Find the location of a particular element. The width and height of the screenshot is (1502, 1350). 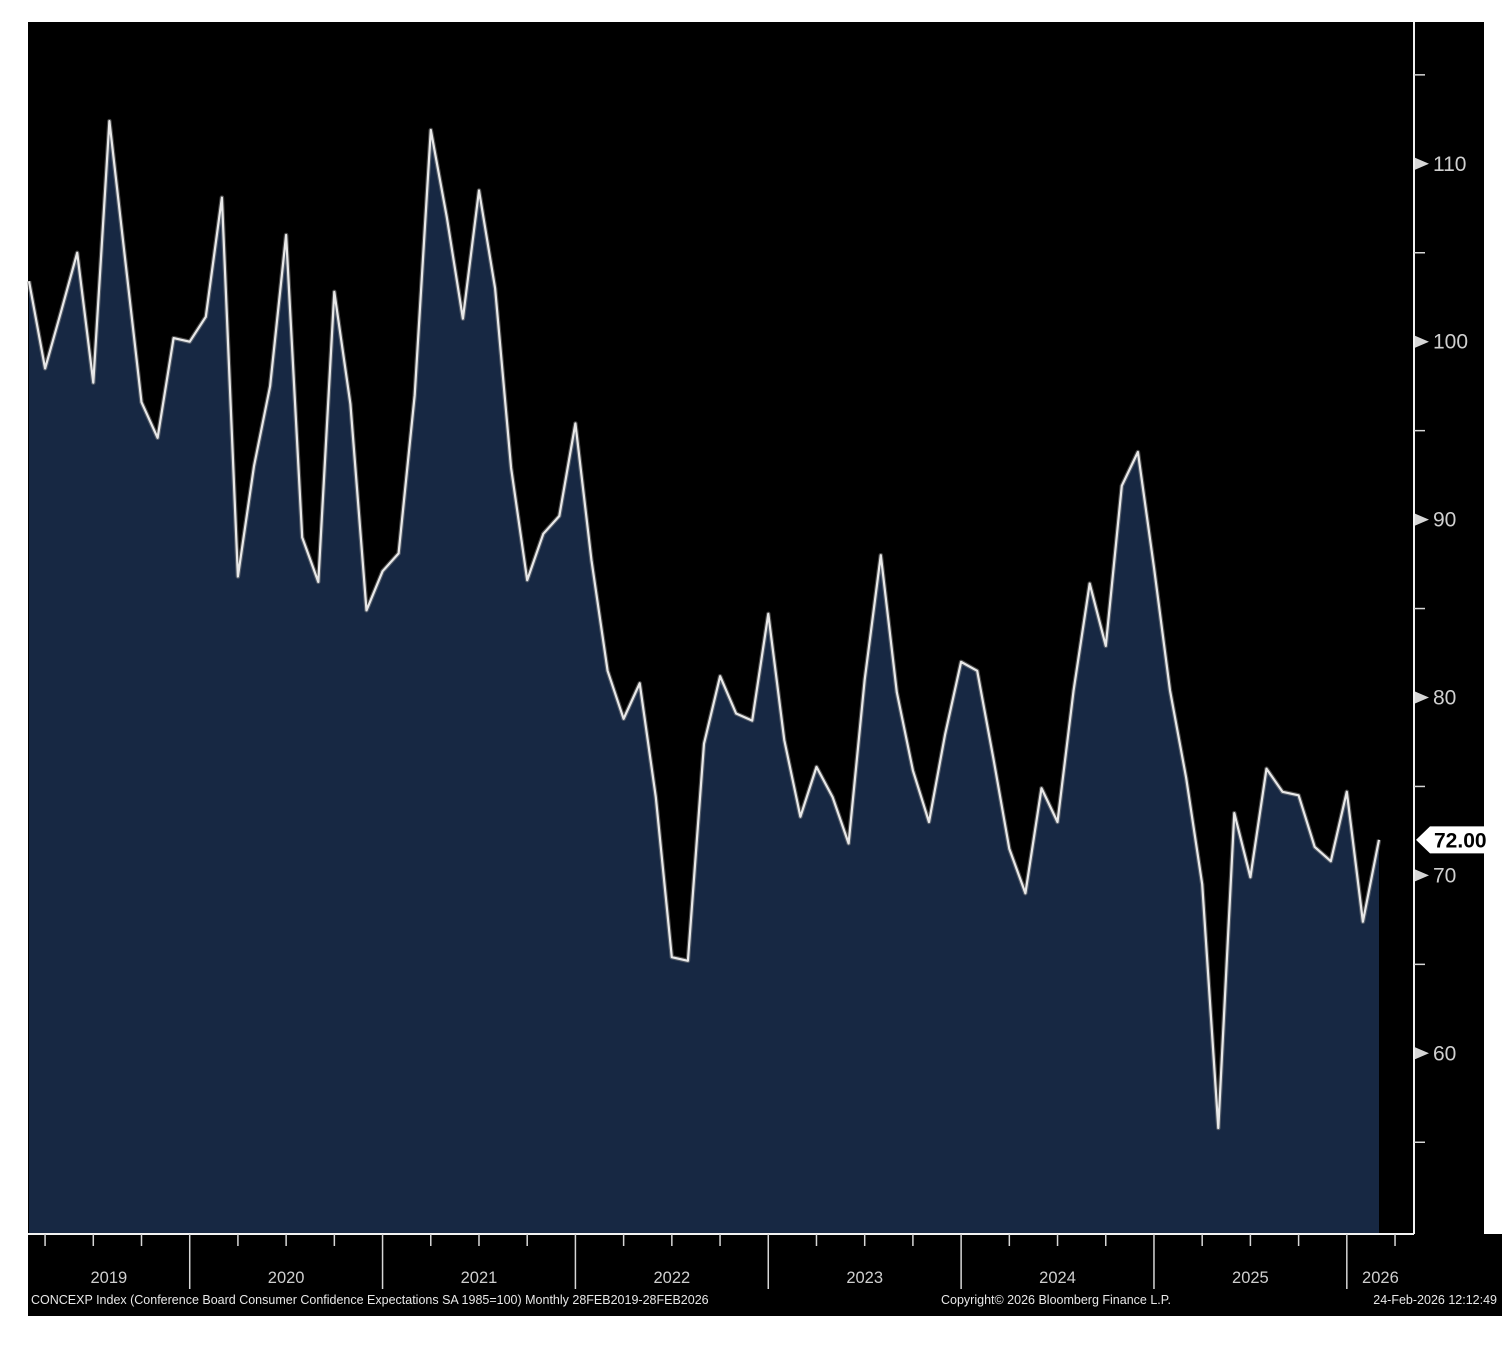

y-axis-label: 60 is located at coordinates (1444, 1053).